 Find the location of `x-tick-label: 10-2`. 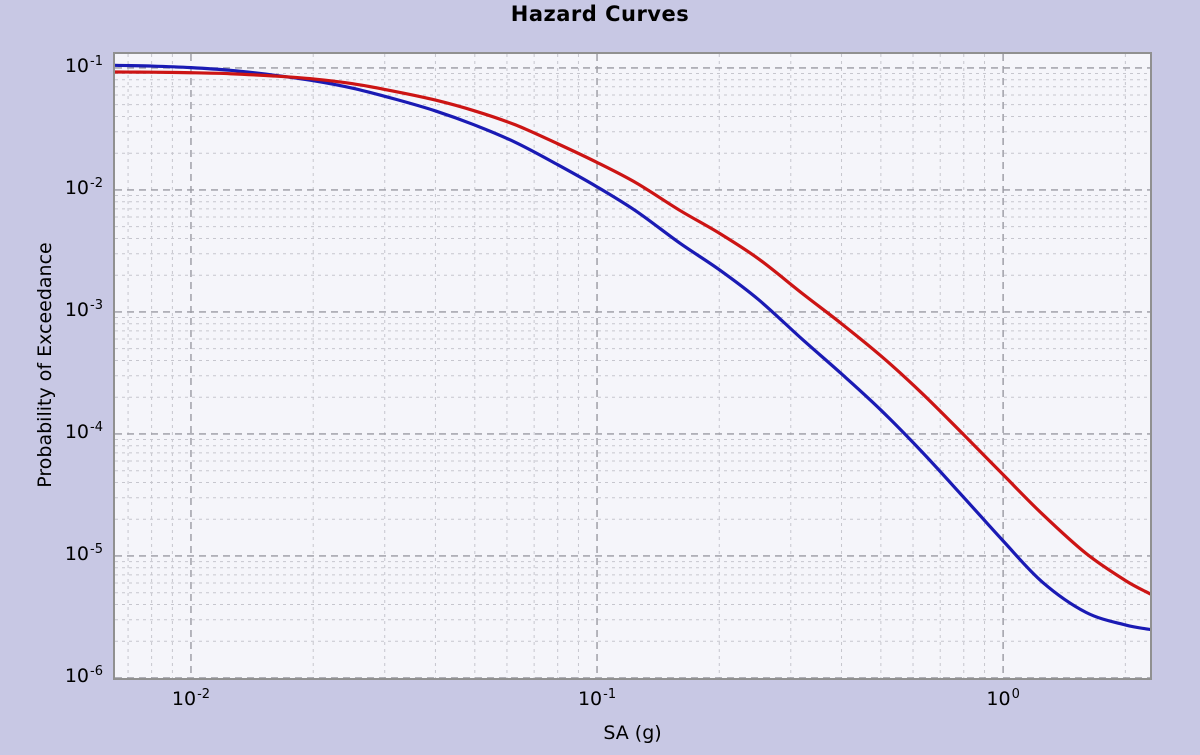

x-tick-label: 10-2 is located at coordinates (191, 699).